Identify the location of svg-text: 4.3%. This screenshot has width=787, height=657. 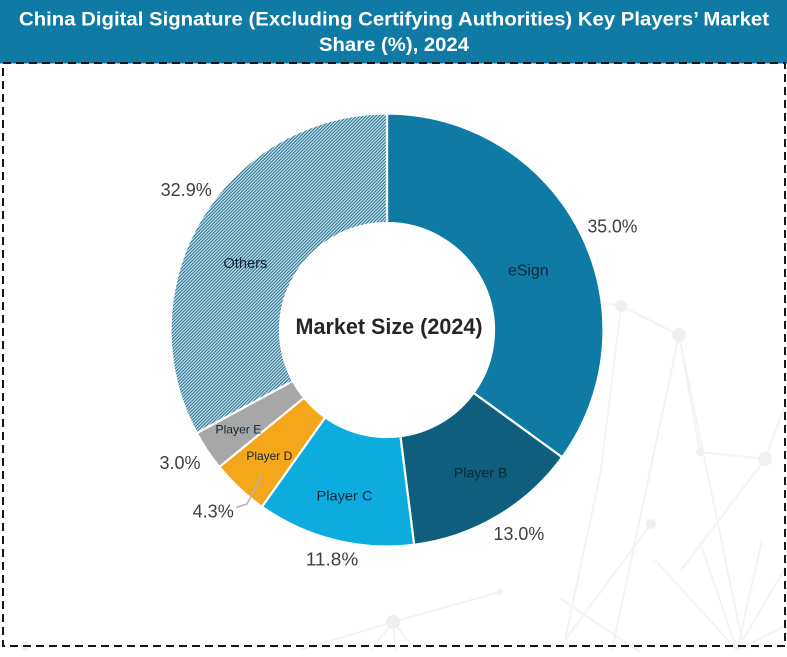
(213, 511).